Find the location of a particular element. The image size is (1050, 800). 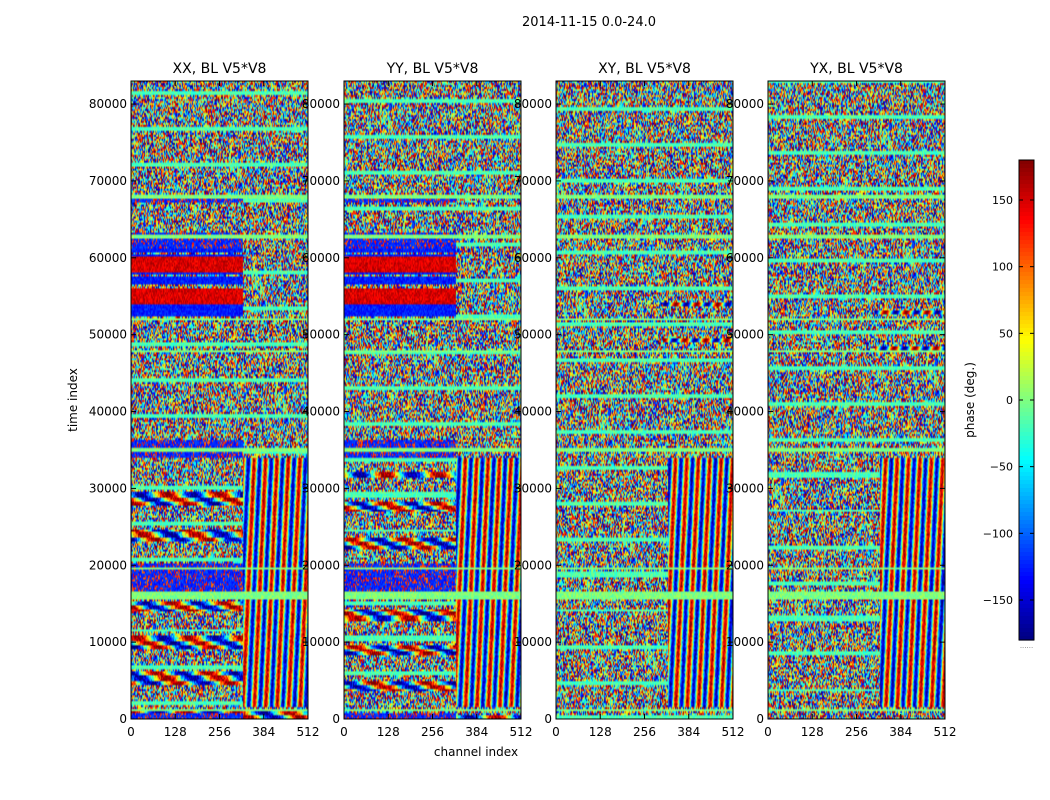

x-tick-label: 384 is located at coordinates (688, 732).